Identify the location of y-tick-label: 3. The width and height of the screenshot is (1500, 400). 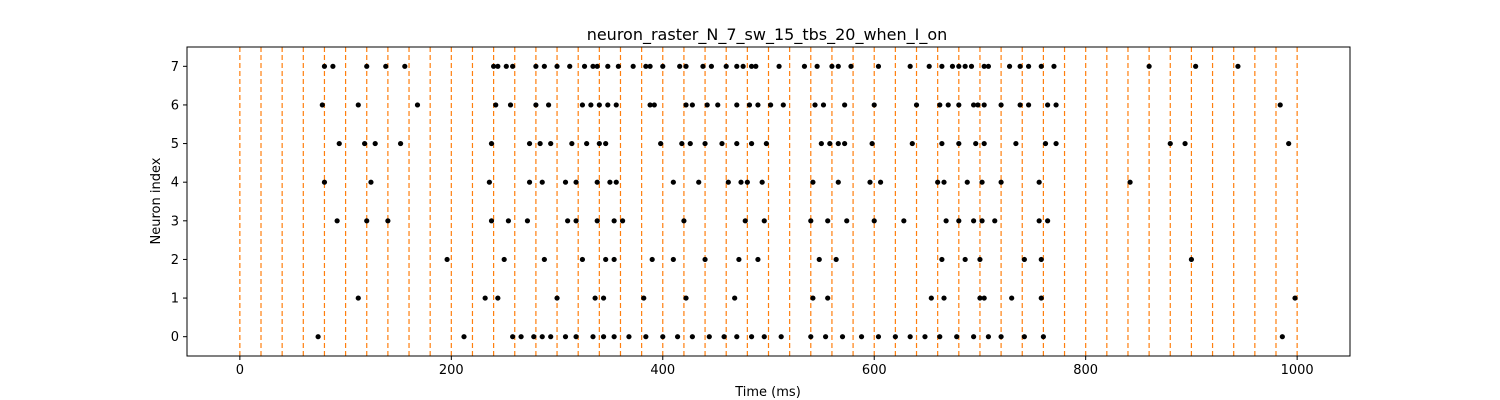
(175, 221).